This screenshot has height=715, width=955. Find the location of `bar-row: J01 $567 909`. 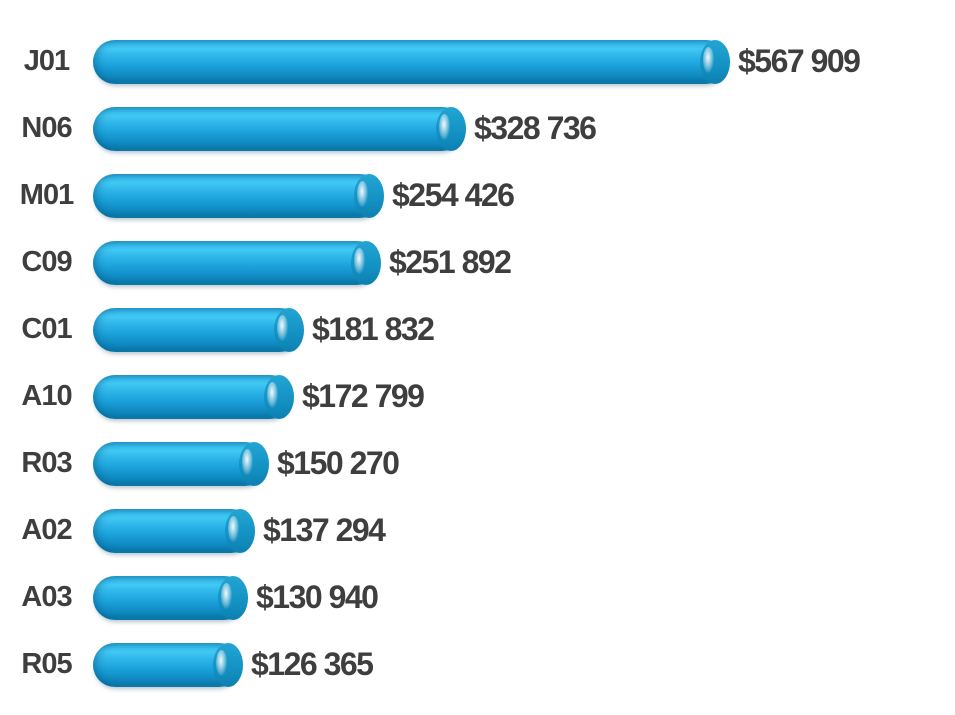

bar-row: J01 $567 909 is located at coordinates (477, 61).